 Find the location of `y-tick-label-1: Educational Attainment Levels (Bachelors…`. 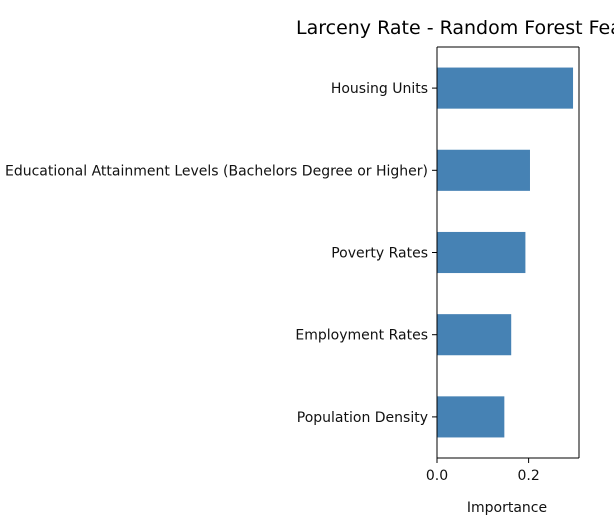

y-tick-label-1: Educational Attainment Levels (Bachelors… is located at coordinates (216, 171).